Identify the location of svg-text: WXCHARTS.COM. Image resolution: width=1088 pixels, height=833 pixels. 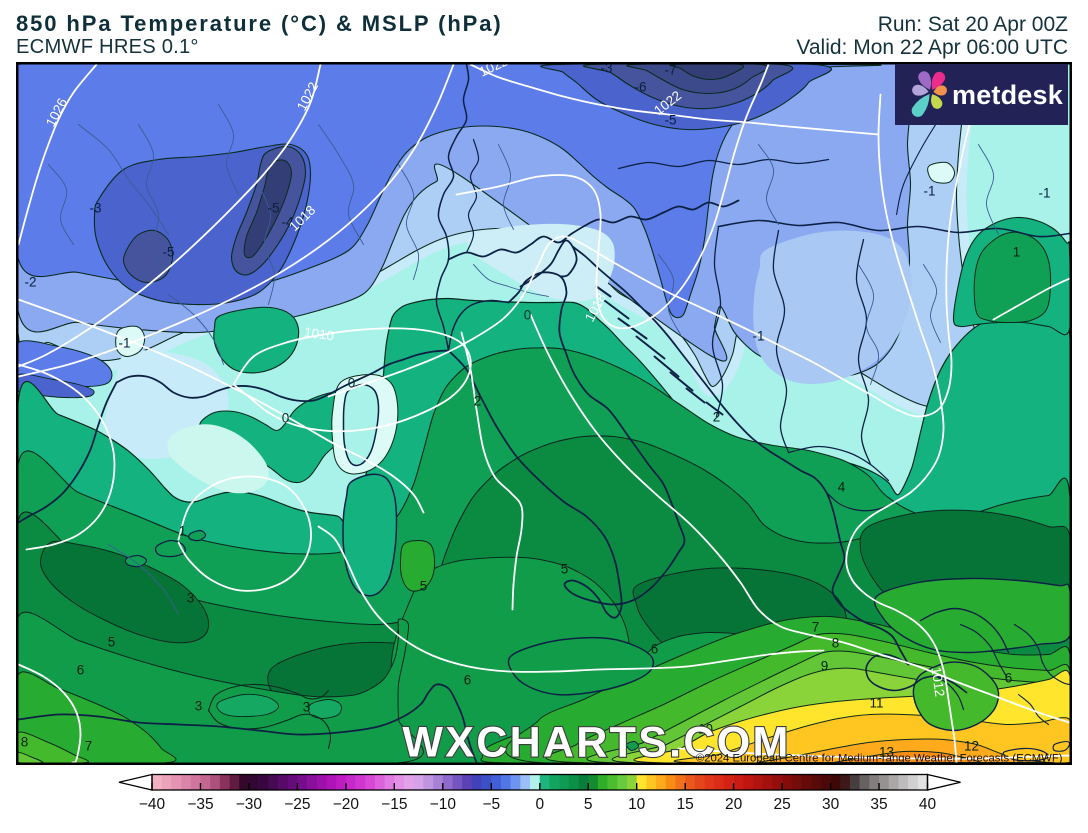
(596, 742).